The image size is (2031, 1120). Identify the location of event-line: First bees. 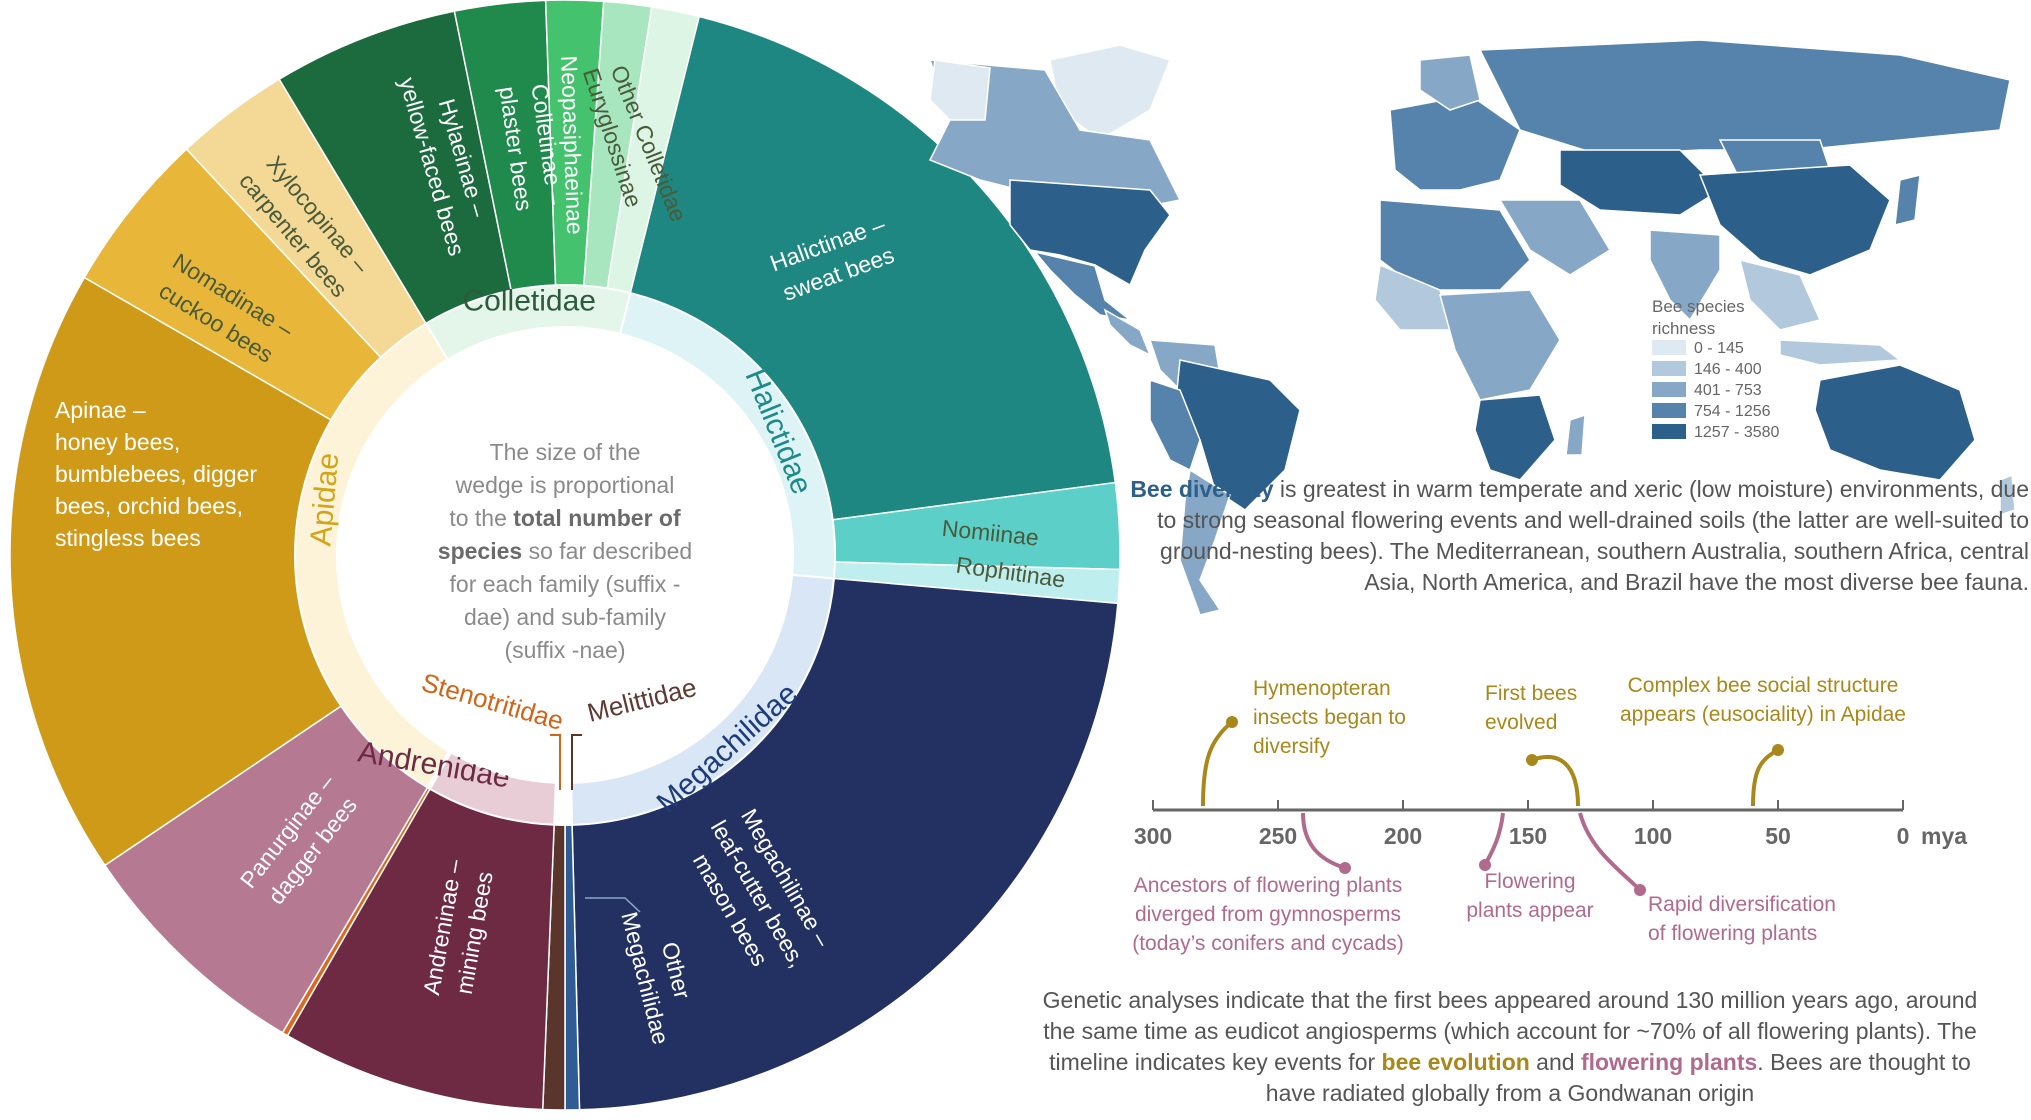
(1531, 693).